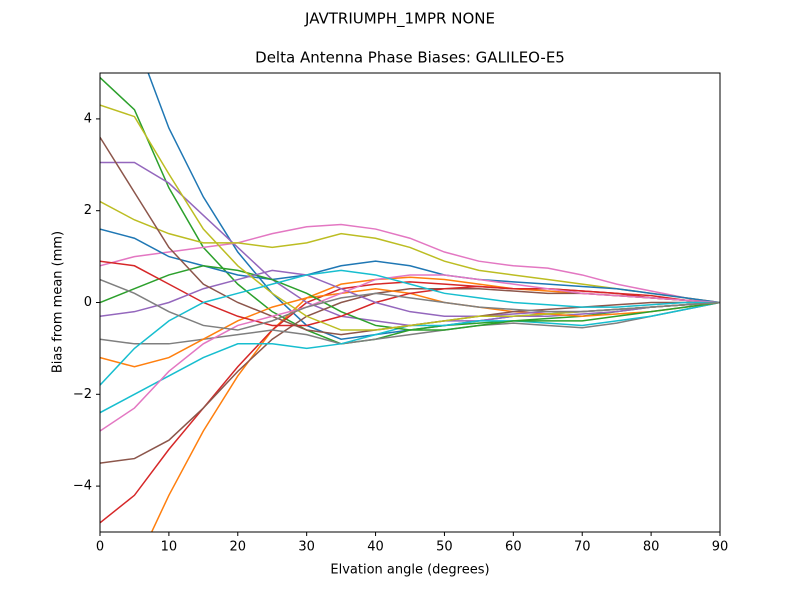 The height and width of the screenshot is (600, 800). I want to click on x-tick-label: 10, so click(169, 547).